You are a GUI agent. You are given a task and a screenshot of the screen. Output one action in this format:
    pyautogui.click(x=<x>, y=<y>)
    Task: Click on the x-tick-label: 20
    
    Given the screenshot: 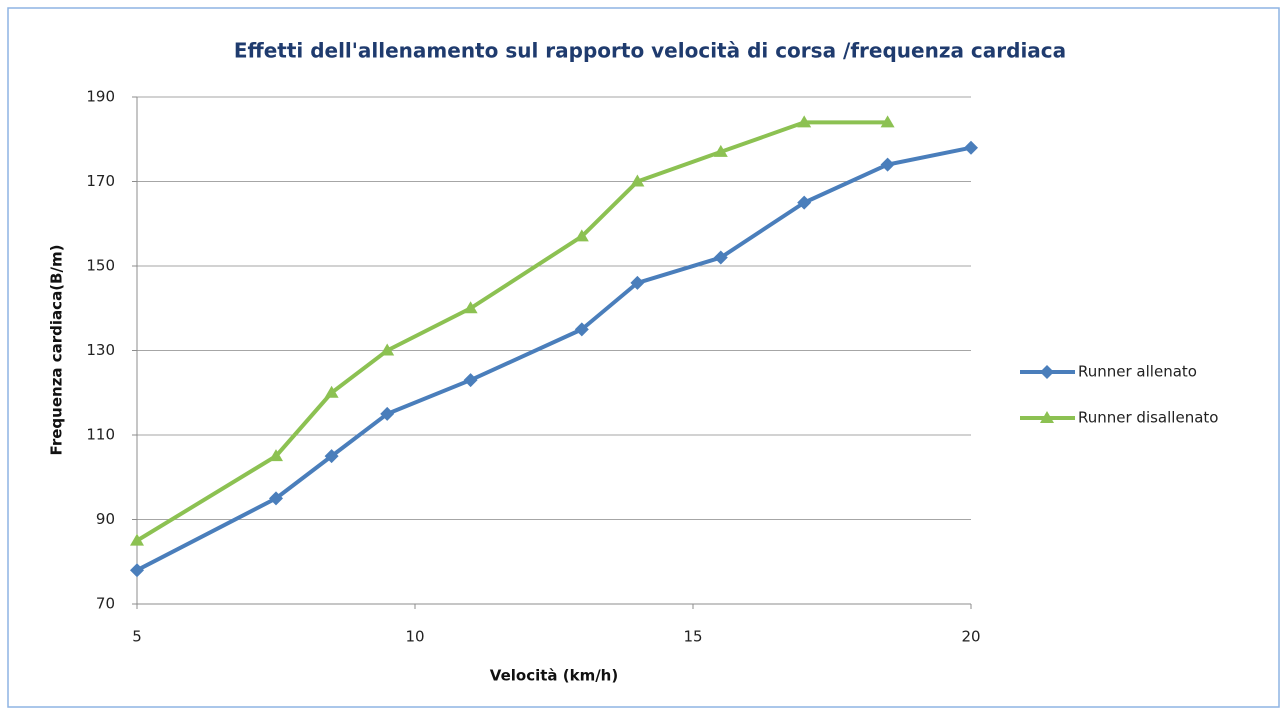 What is the action you would take?
    pyautogui.click(x=970, y=637)
    